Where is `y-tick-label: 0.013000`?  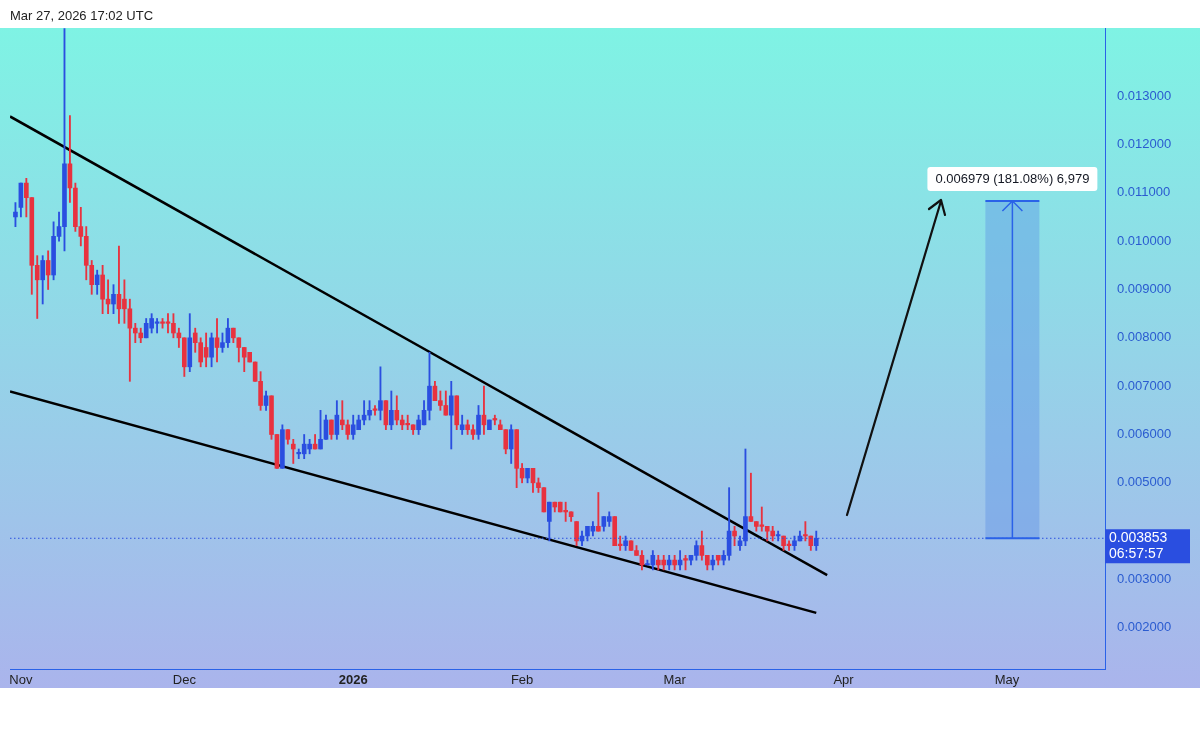 y-tick-label: 0.013000 is located at coordinates (1144, 95).